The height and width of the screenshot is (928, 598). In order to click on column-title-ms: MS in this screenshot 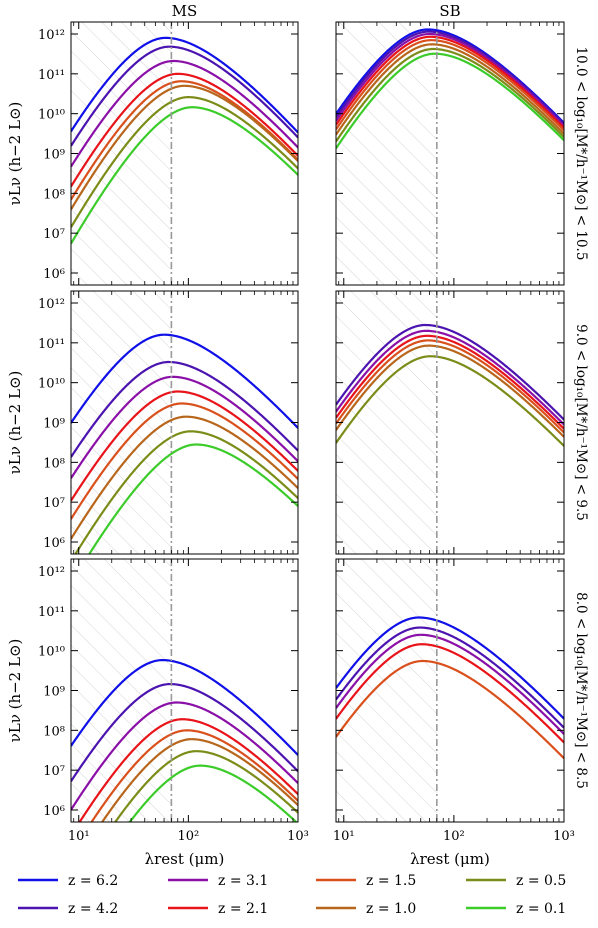, I will do `click(185, 11)`.